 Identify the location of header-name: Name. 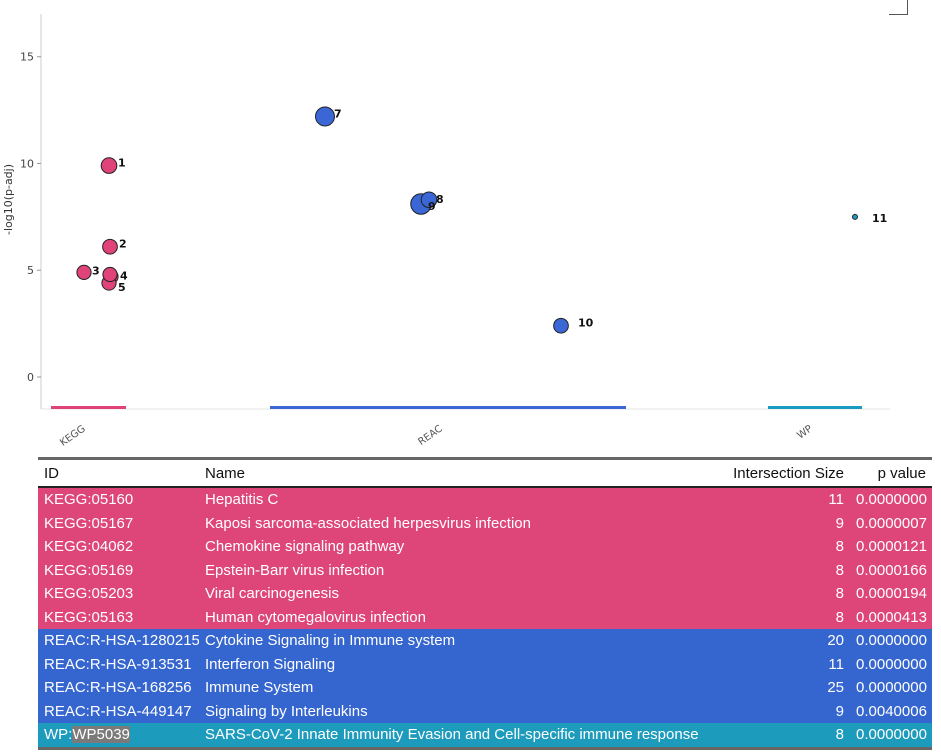
(453, 472).